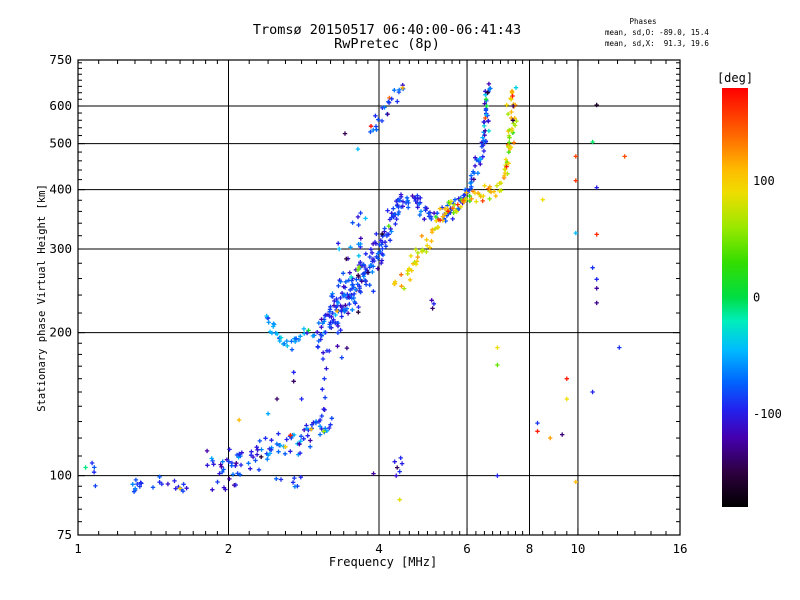 Image resolution: width=800 pixels, height=600 pixels. Describe the element at coordinates (735, 297) in the screenshot. I see `colorbar` at that location.